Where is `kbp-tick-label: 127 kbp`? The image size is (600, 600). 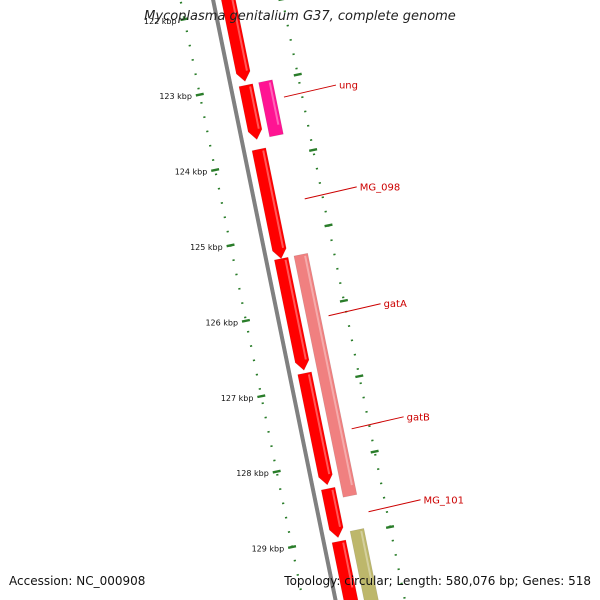 kbp-tick-label: 127 kbp is located at coordinates (237, 398).